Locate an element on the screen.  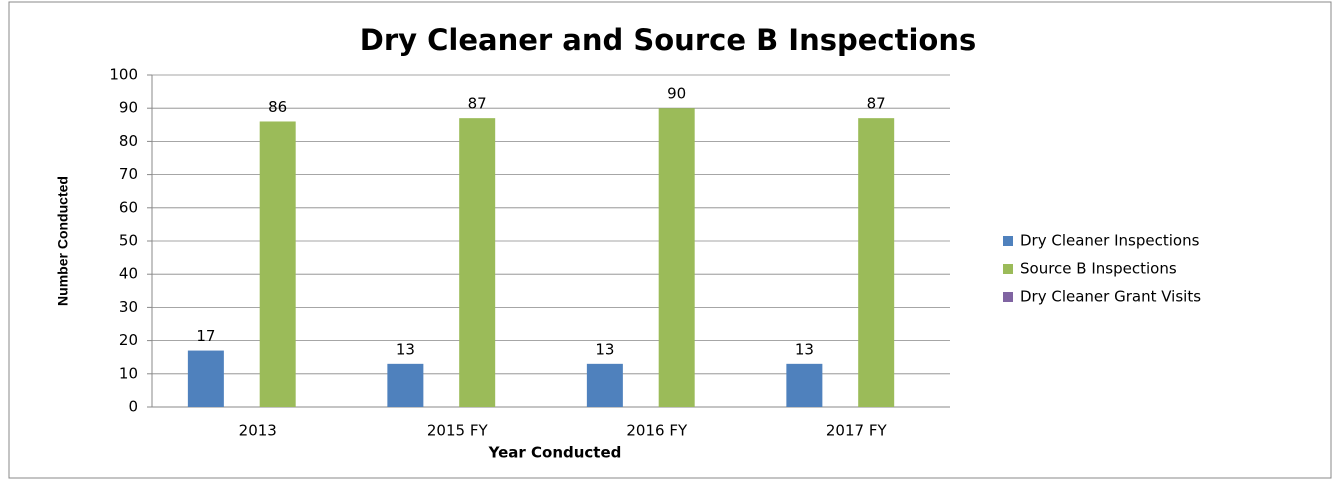
x-axis-title: Year Conducted is located at coordinates (555, 453).